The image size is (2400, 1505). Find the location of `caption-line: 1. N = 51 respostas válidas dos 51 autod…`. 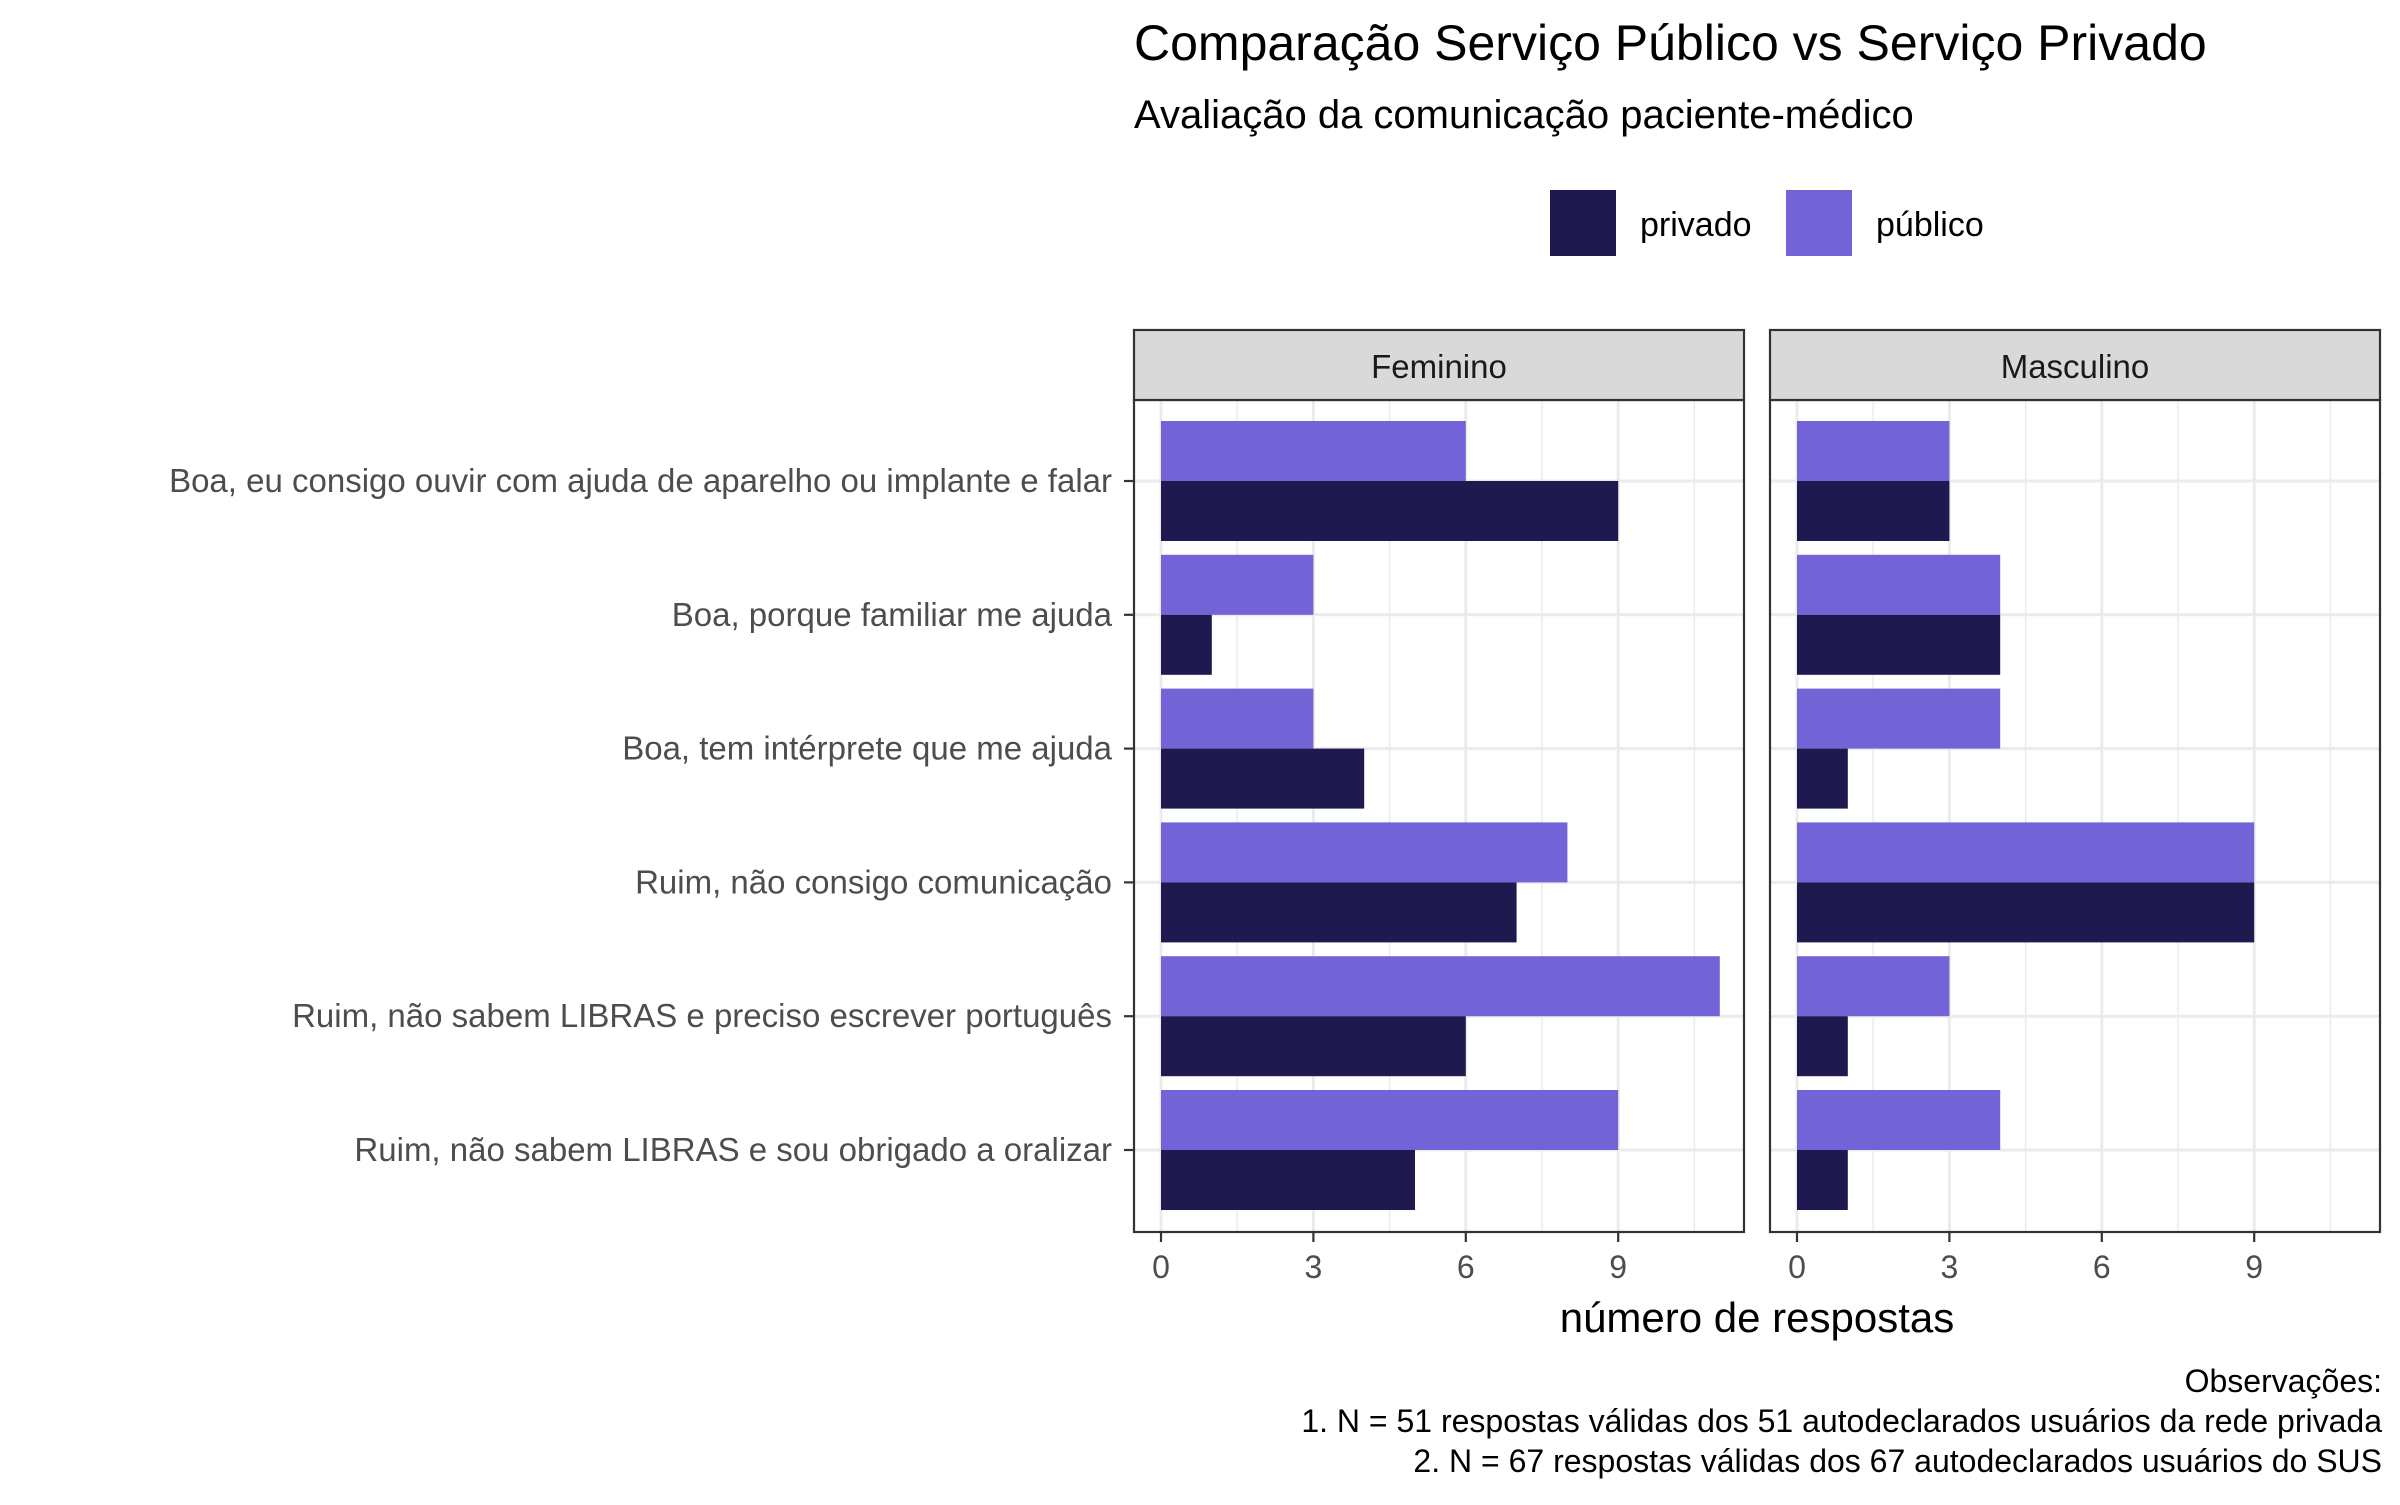

caption-line: 1. N = 51 respostas válidas dos 51 autod… is located at coordinates (1841, 1421).